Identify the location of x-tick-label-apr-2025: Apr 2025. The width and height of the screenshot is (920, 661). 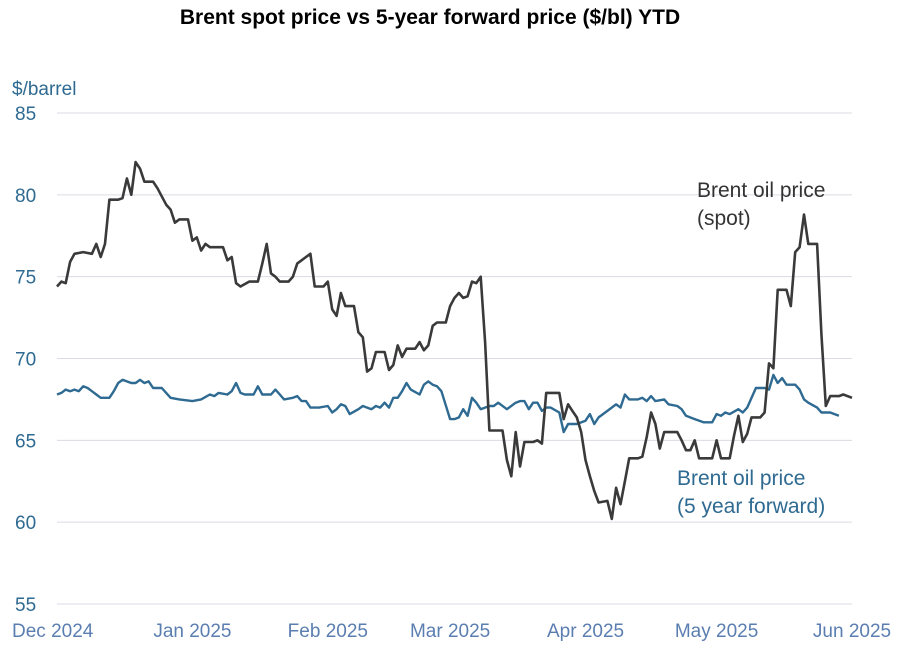
(585, 631).